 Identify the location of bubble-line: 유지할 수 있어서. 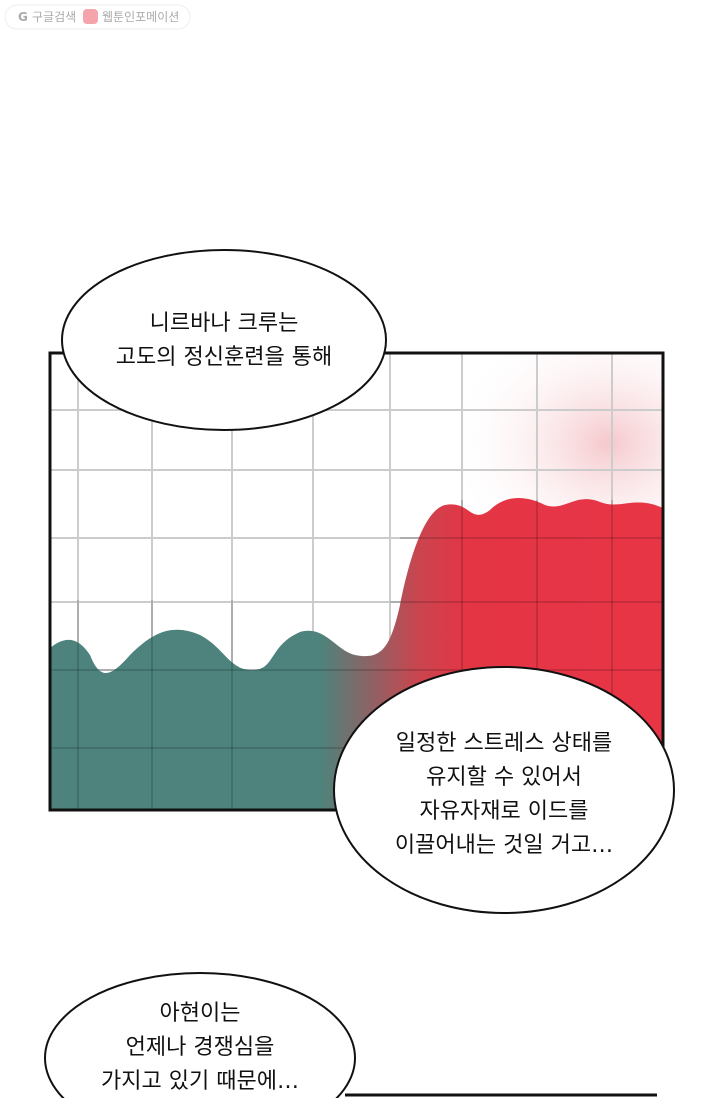
(504, 777).